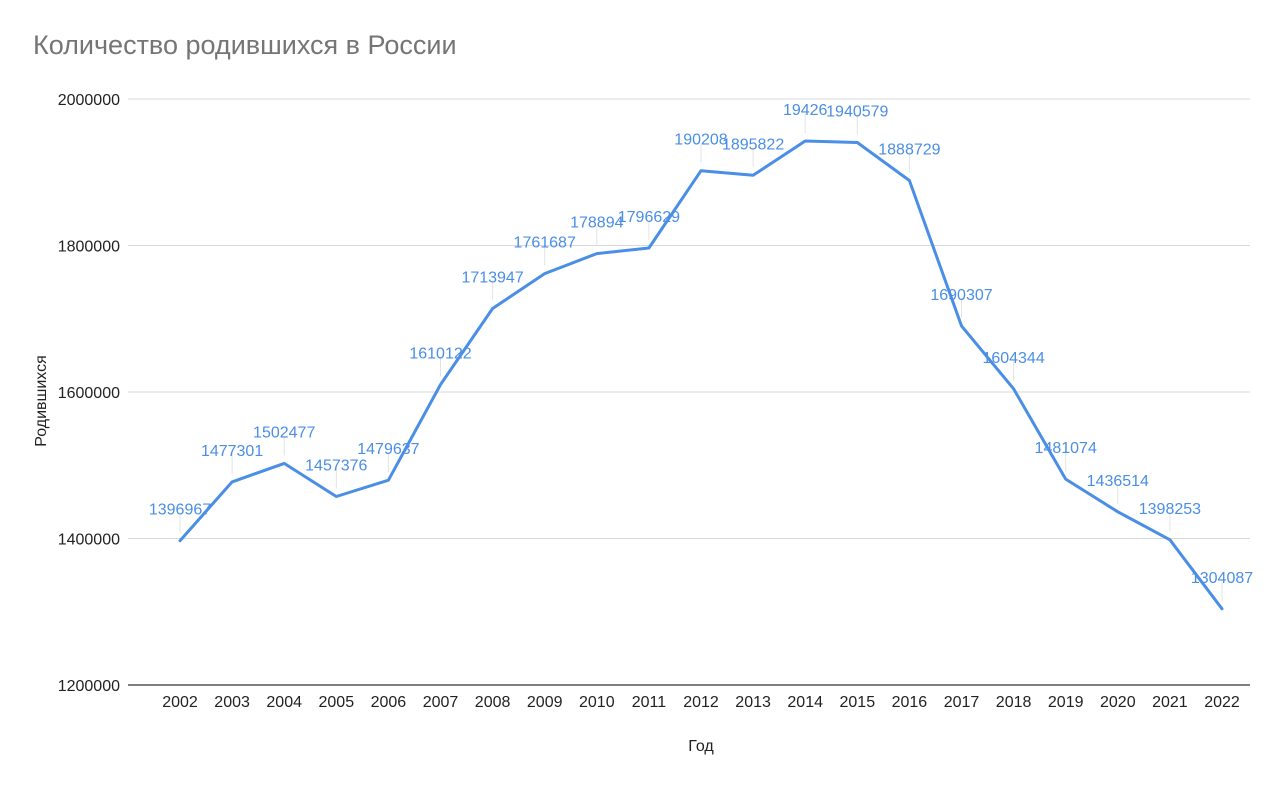  What do you see at coordinates (700, 140) in the screenshot?
I see `data-label: 190208` at bounding box center [700, 140].